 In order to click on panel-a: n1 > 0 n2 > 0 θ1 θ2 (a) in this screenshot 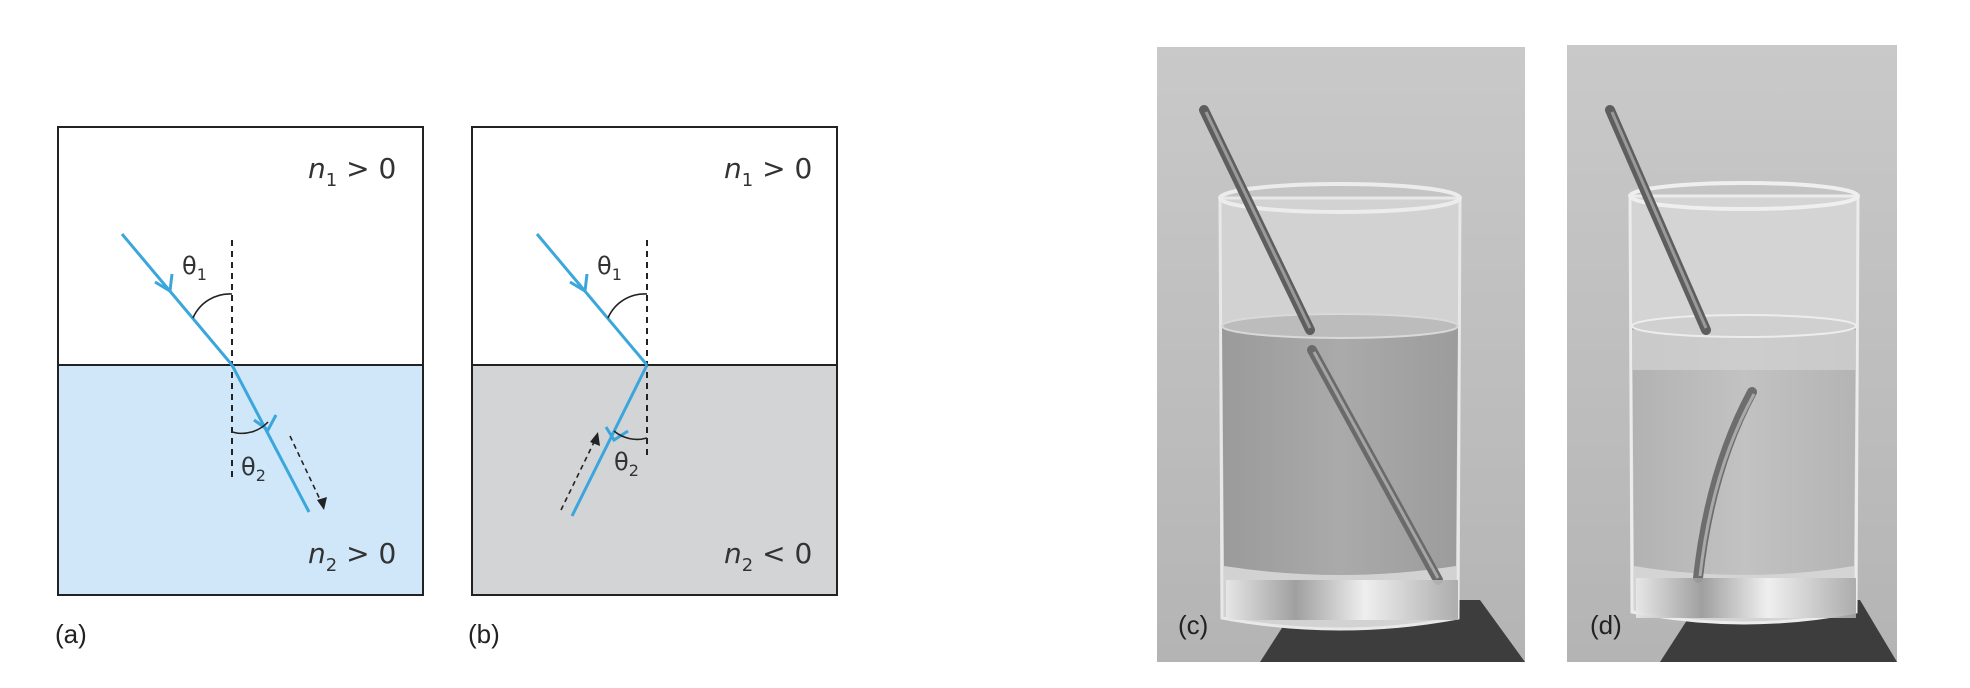, I will do `click(239, 387)`.